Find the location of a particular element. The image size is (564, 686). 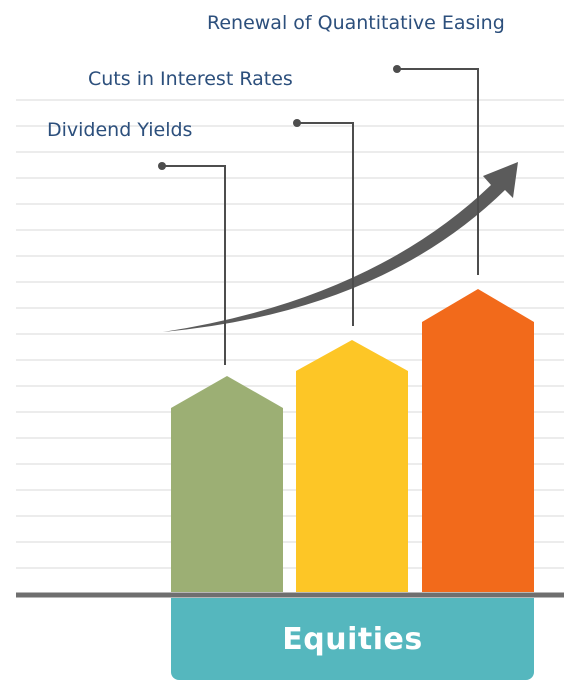

bar-cuts-in-interest-rates is located at coordinates (352, 466).